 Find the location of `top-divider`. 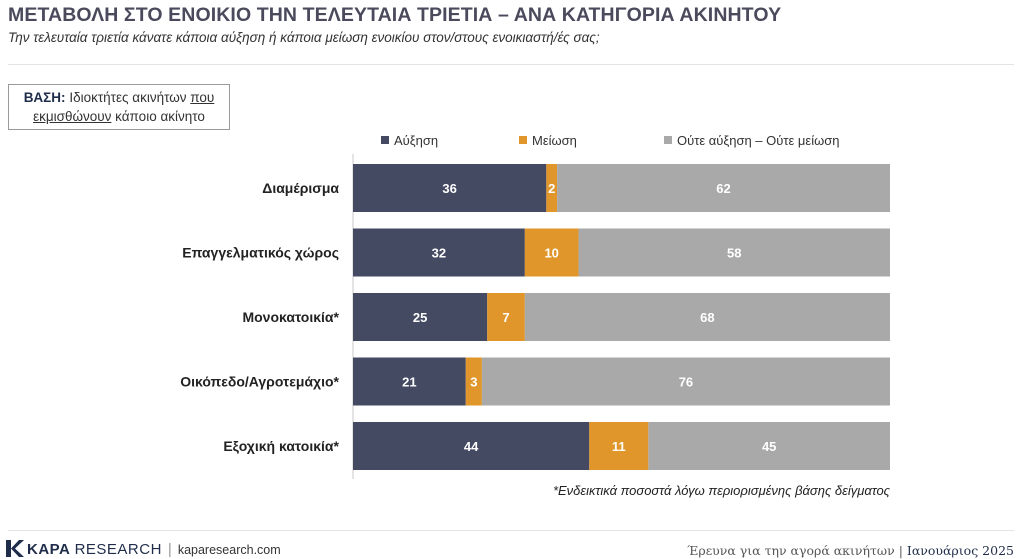

top-divider is located at coordinates (511, 64).